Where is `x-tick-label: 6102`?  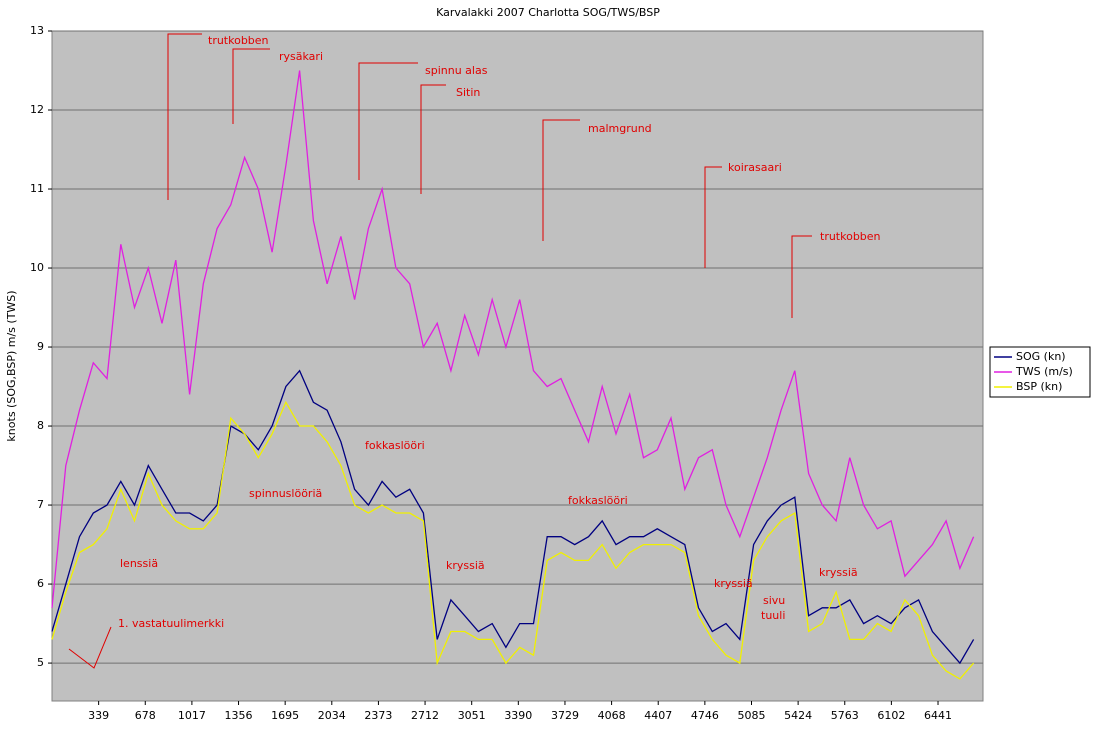
x-tick-label: 6102 is located at coordinates (891, 715).